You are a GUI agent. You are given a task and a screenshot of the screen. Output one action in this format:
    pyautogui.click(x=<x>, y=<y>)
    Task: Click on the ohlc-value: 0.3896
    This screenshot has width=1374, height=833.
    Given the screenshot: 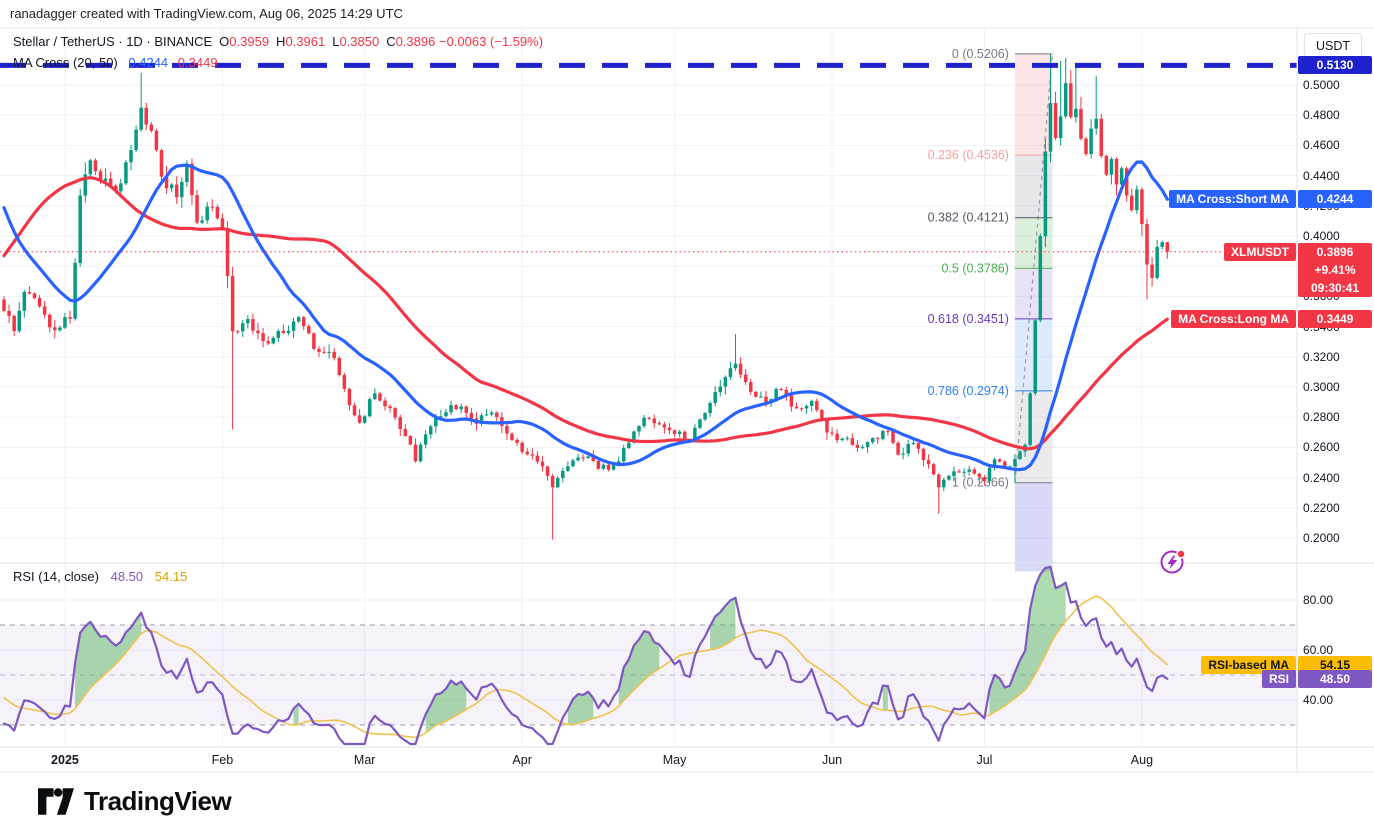 What is the action you would take?
    pyautogui.click(x=415, y=41)
    